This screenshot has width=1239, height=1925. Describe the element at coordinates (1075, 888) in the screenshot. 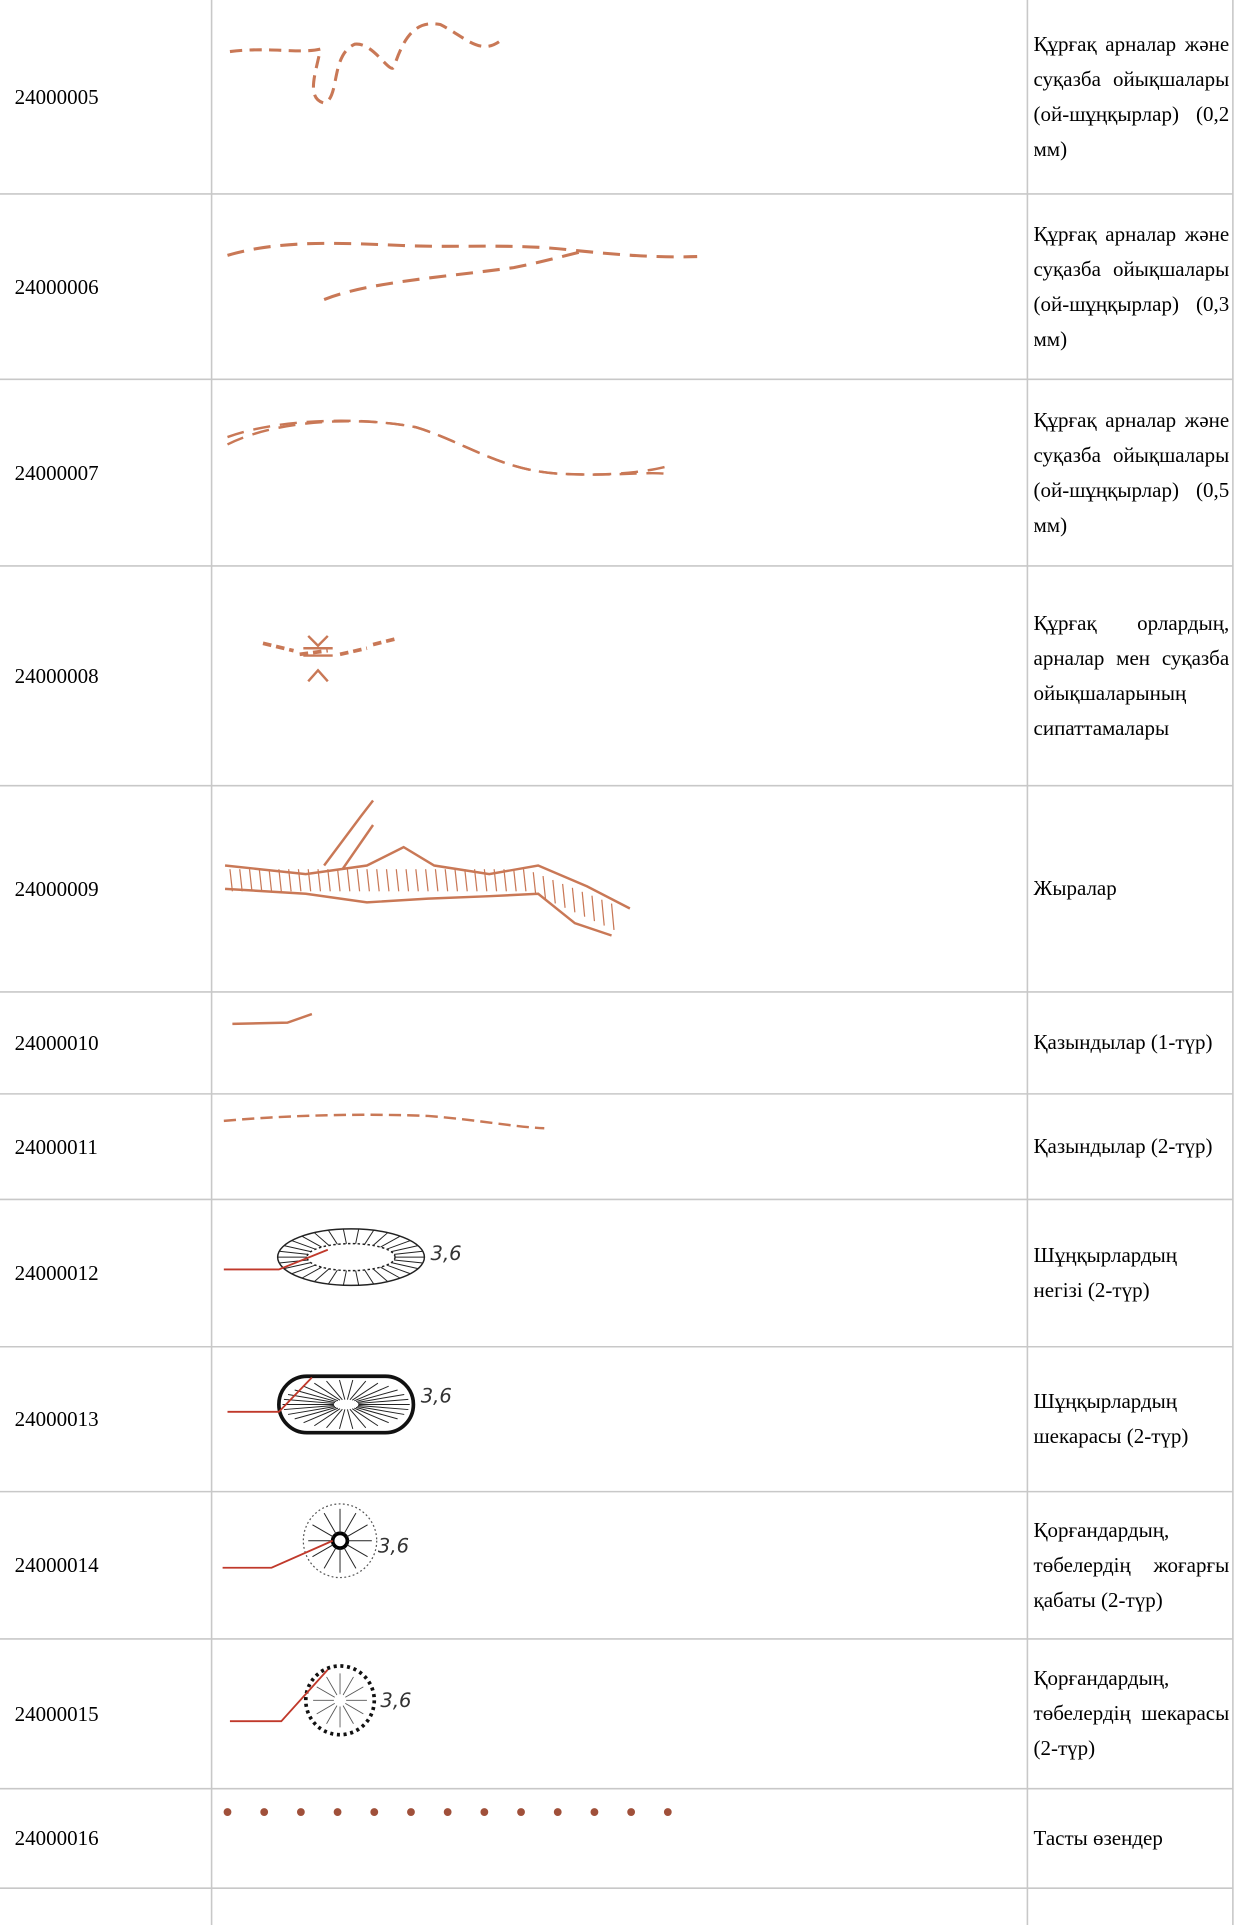

I see `row-description: Жыралар` at that location.